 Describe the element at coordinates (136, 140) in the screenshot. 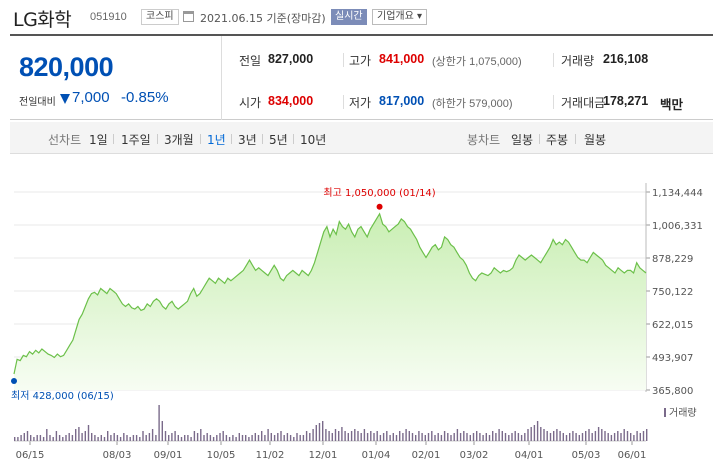

I see `range-1w: 1주일` at that location.